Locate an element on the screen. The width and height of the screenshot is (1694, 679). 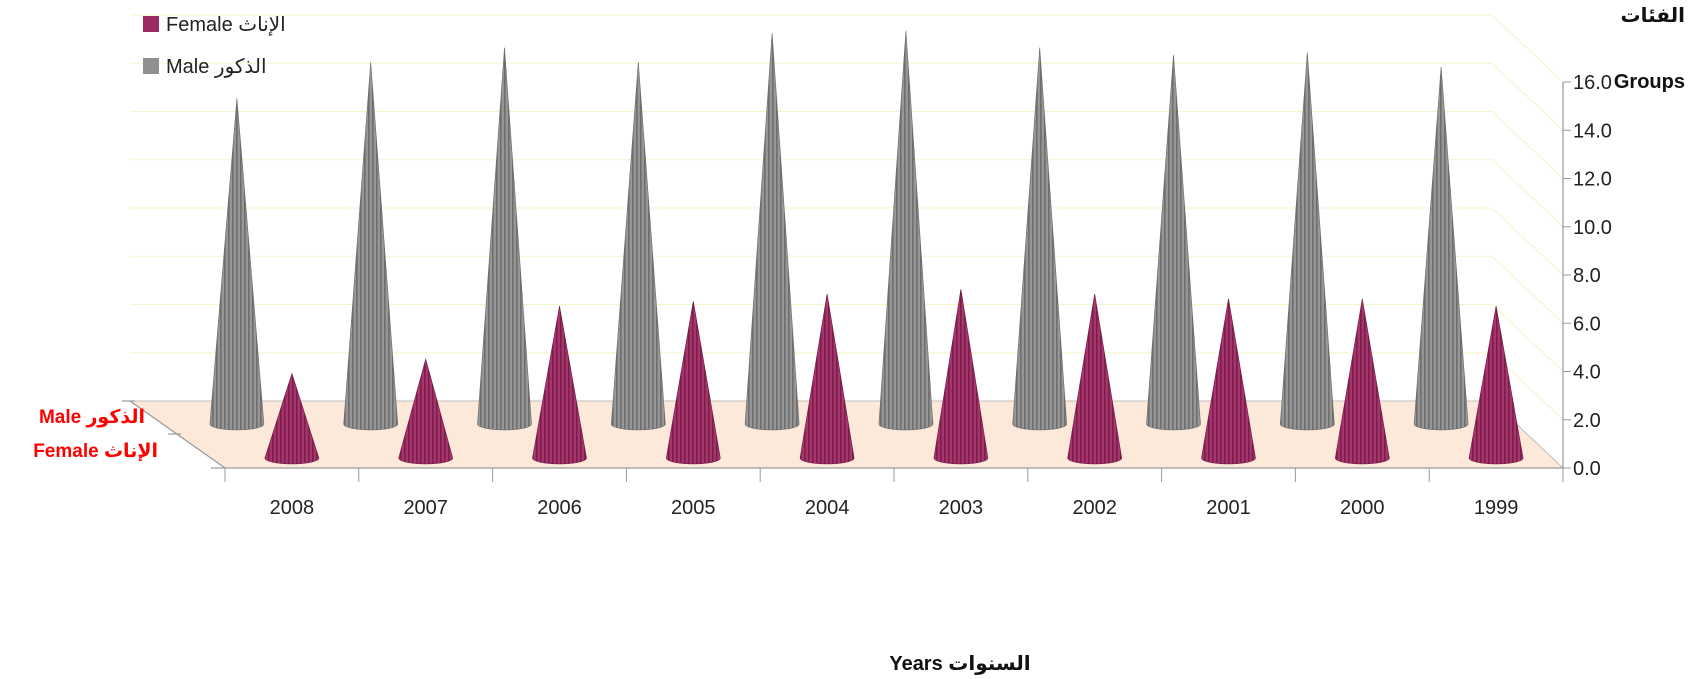
legend-swatch-male is located at coordinates (151, 66).